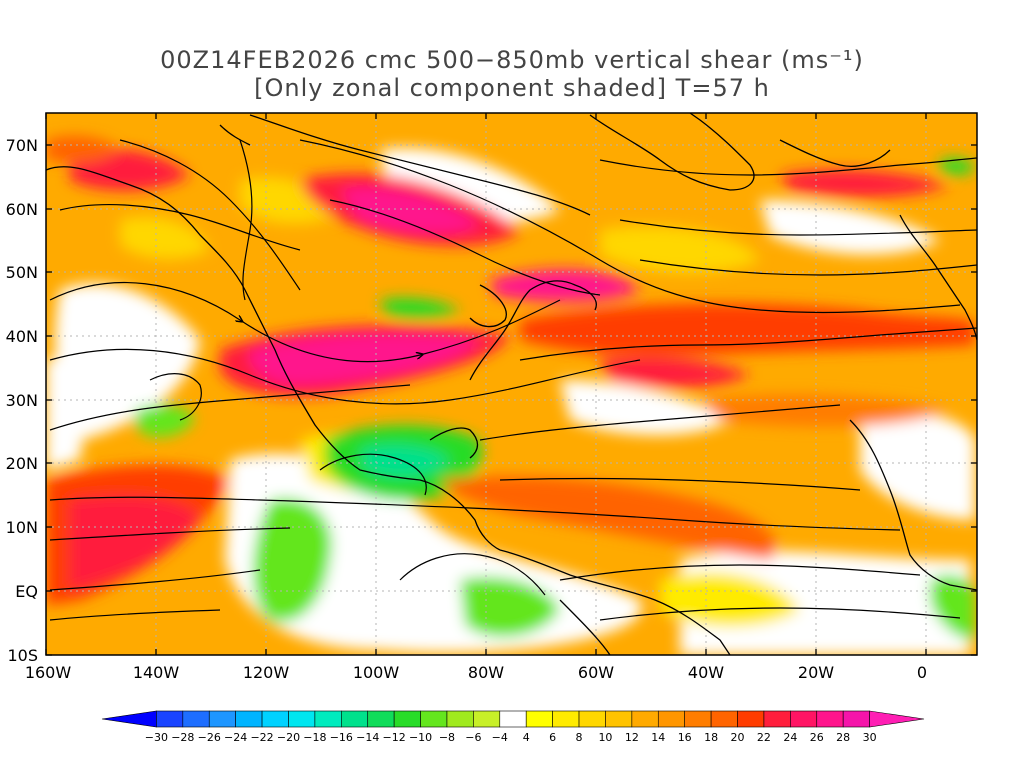 Image resolution: width=1024 pixels, height=768 pixels. What do you see at coordinates (711, 737) in the screenshot?
I see `colorbar-tick-label: 18` at bounding box center [711, 737].